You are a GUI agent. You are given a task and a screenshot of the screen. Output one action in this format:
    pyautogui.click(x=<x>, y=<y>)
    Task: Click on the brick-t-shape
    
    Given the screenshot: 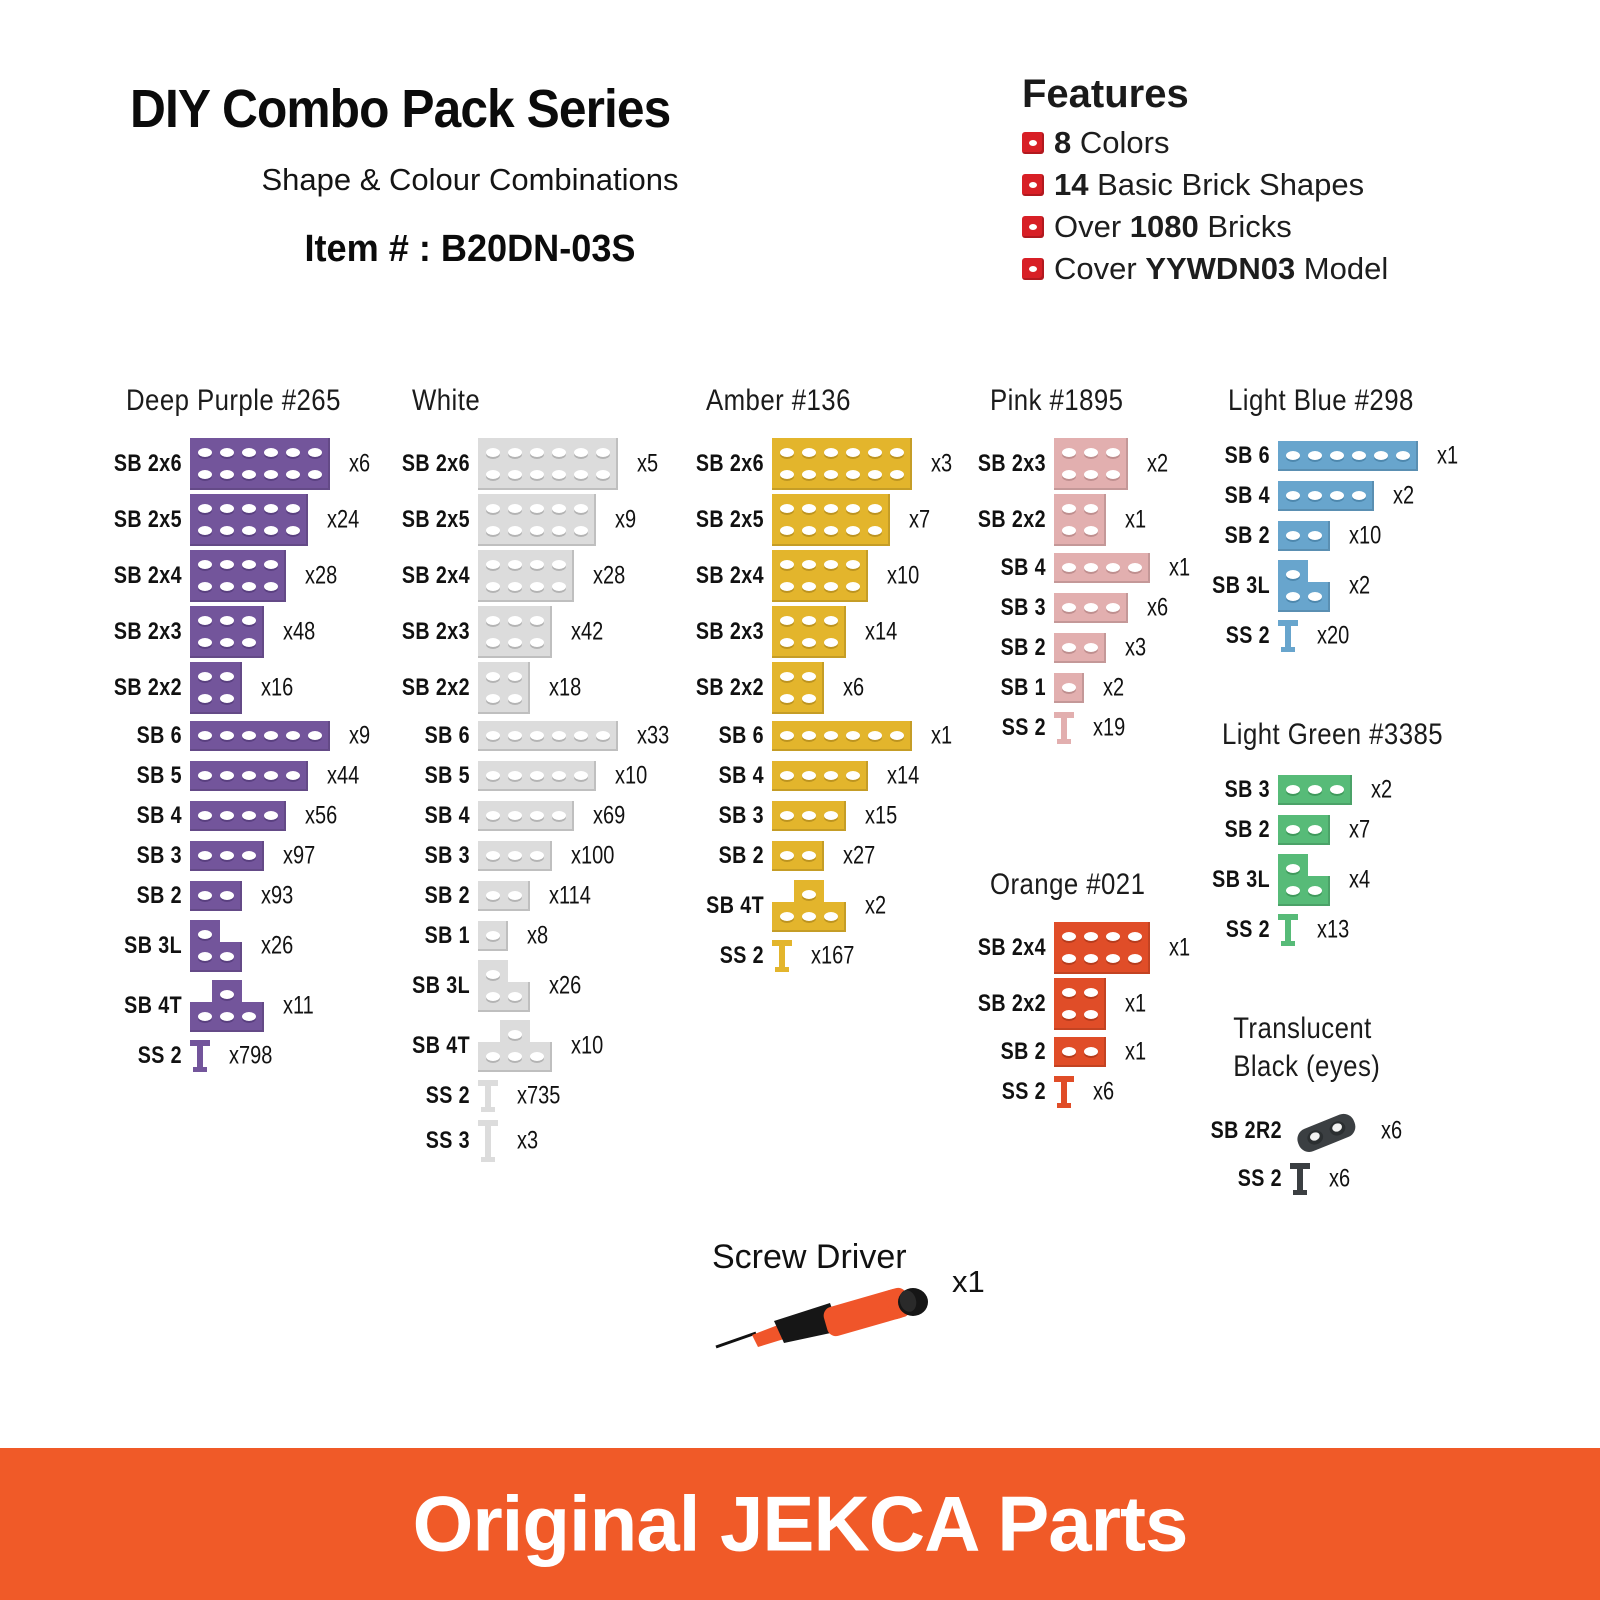 What is the action you would take?
    pyautogui.click(x=809, y=906)
    